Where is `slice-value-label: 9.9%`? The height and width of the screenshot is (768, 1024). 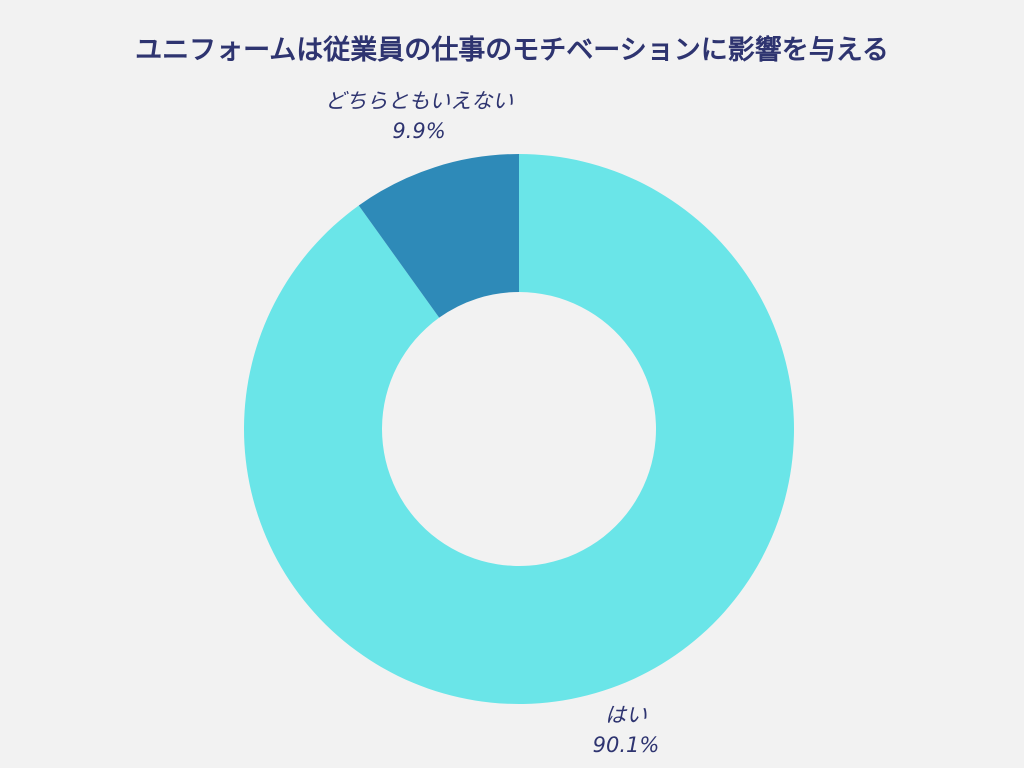
slice-value-label: 9.9% is located at coordinates (418, 131).